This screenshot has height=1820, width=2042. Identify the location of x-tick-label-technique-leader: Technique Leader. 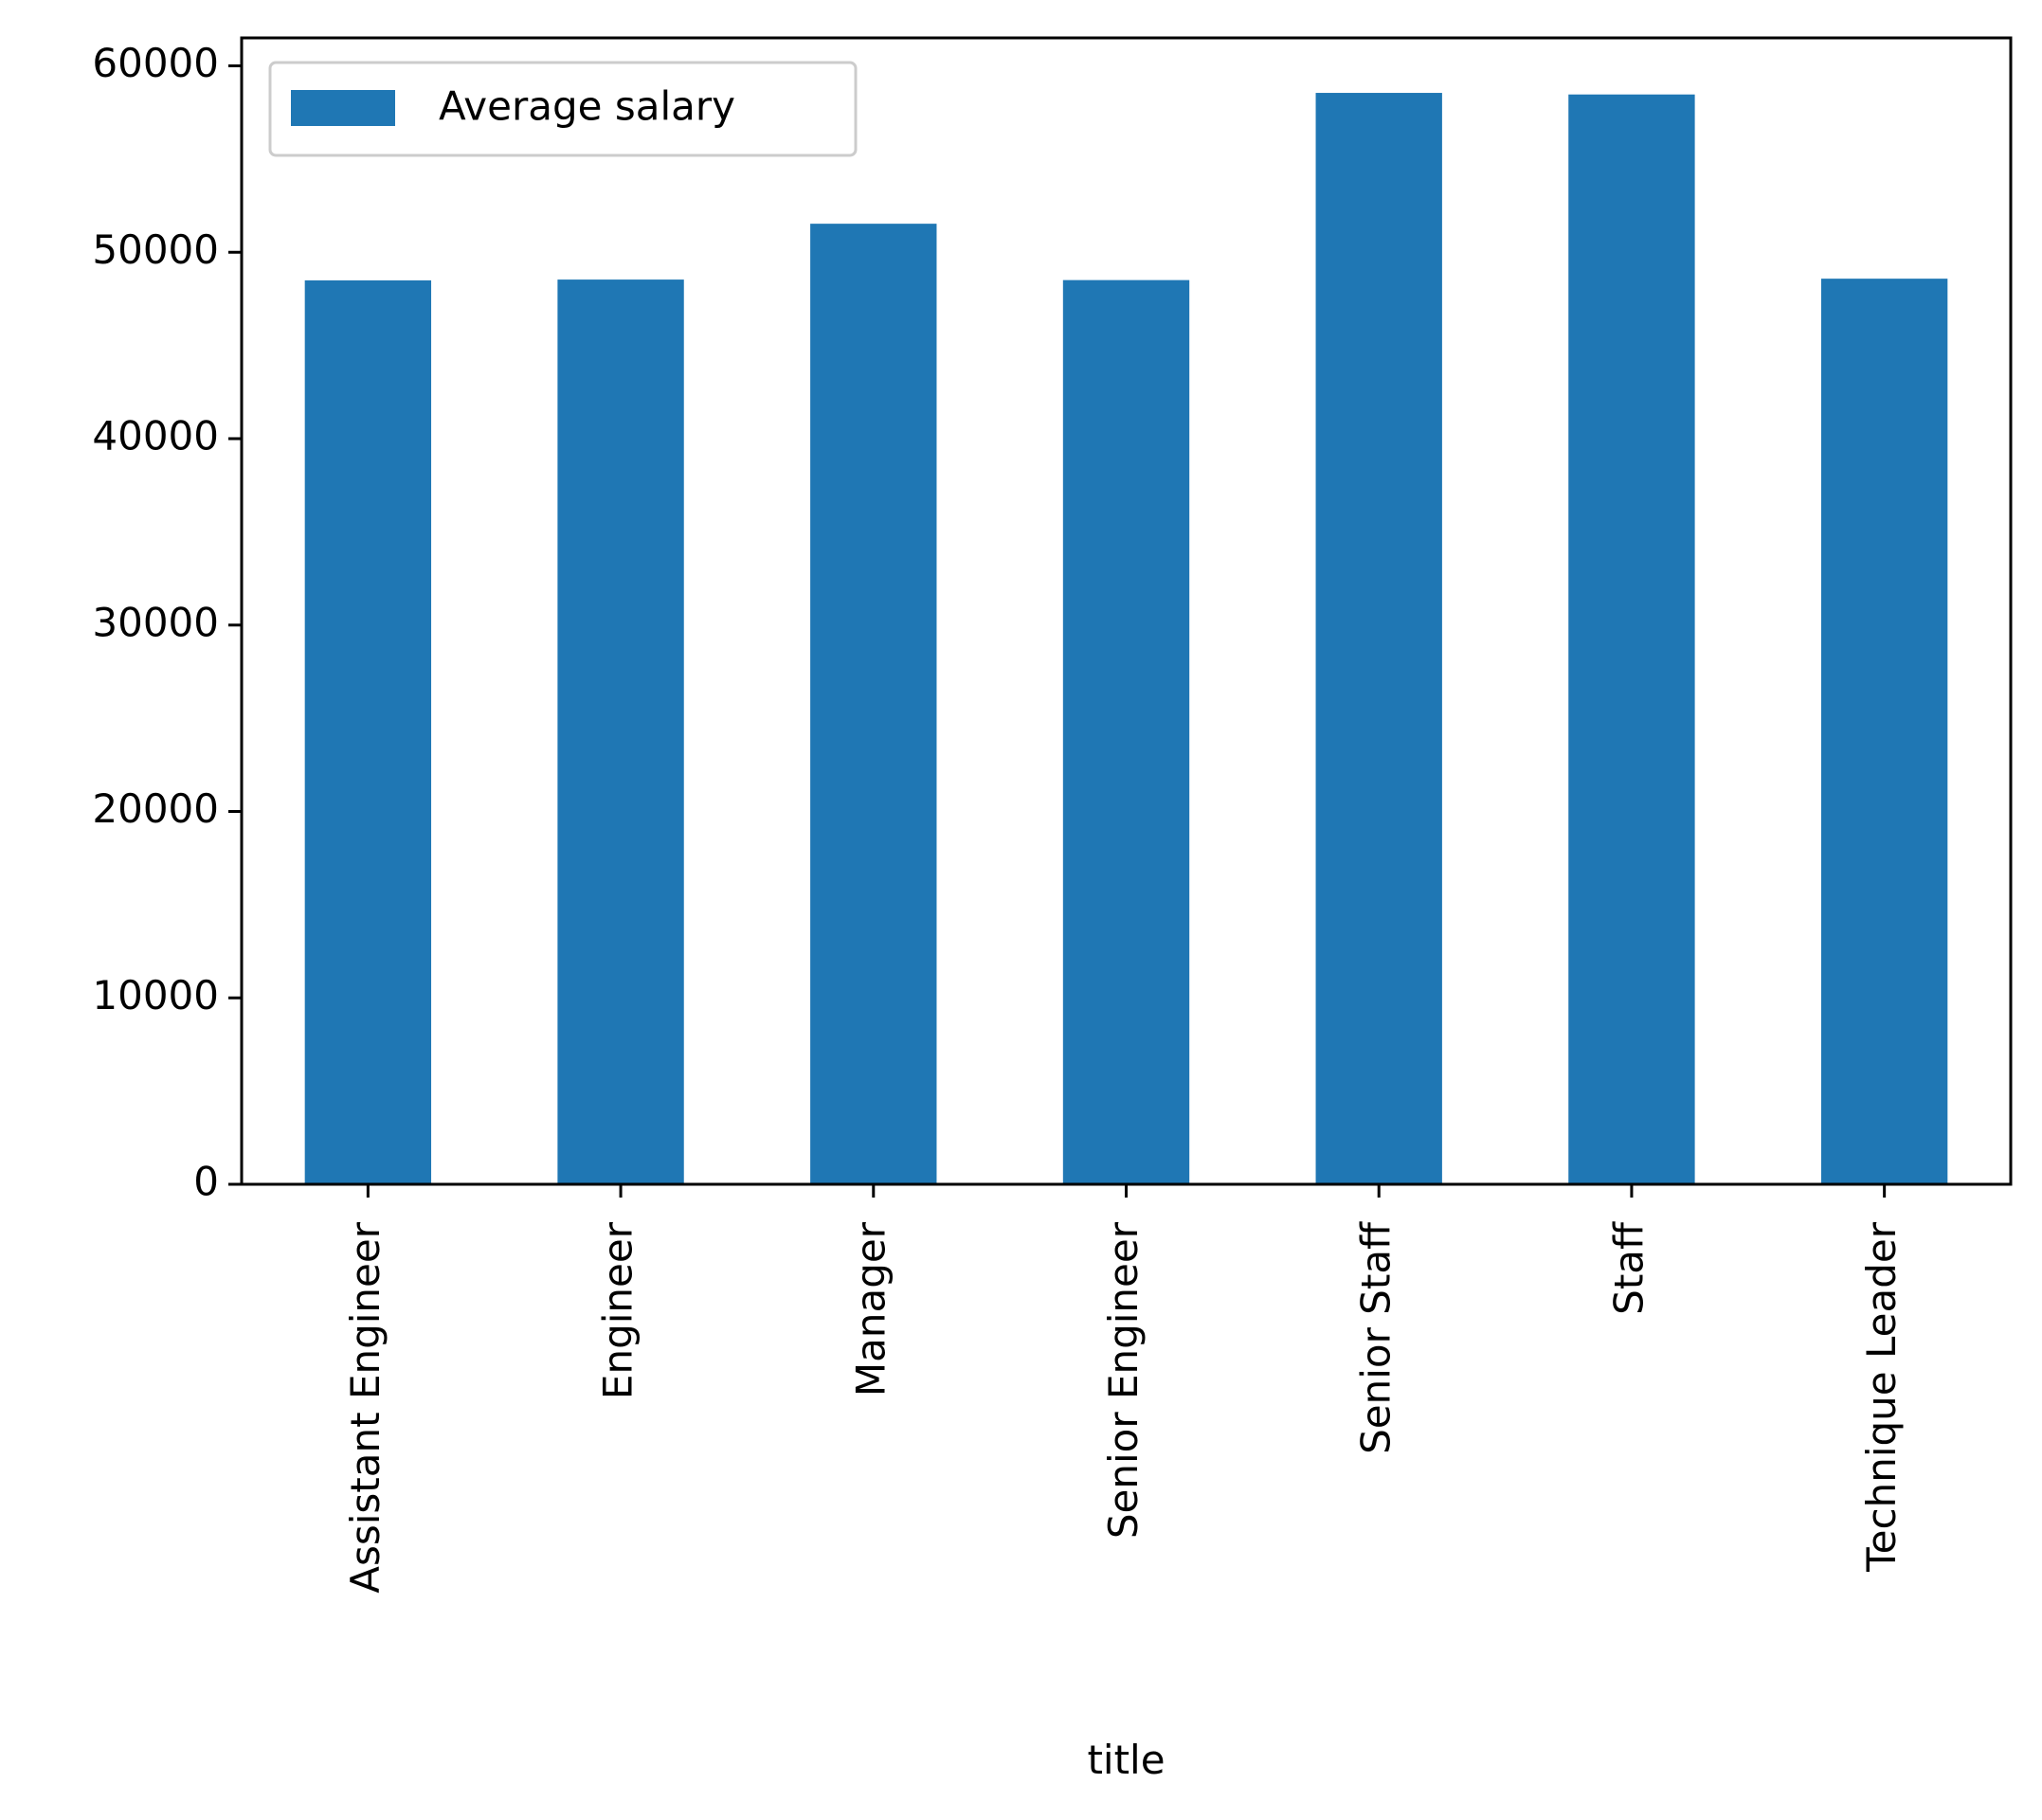
(1882, 1397).